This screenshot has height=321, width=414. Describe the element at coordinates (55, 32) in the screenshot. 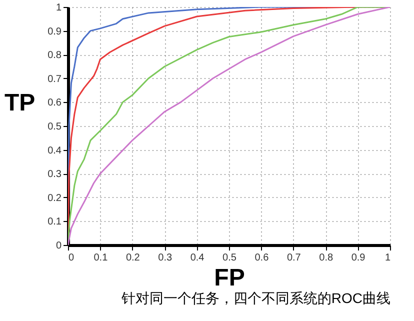

I see `y-tick-label: 0.9` at that location.